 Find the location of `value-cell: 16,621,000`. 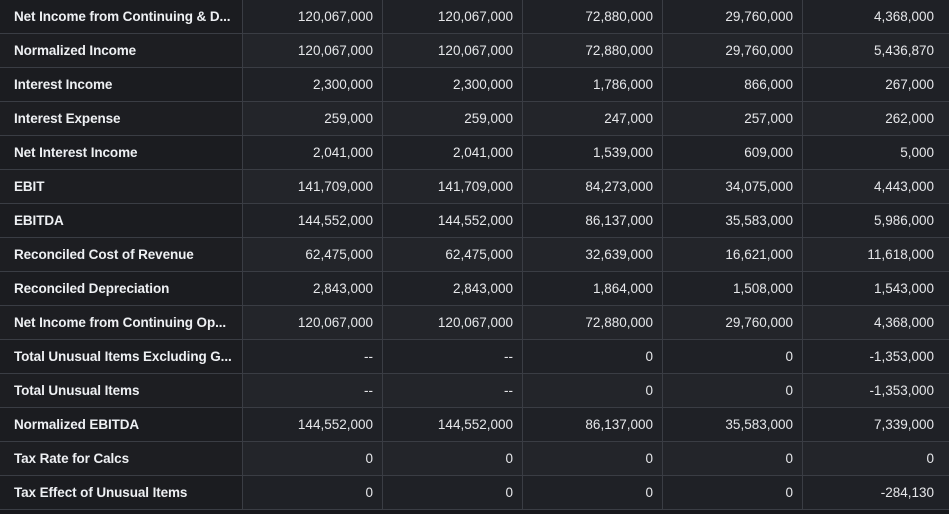

value-cell: 16,621,000 is located at coordinates (733, 254).